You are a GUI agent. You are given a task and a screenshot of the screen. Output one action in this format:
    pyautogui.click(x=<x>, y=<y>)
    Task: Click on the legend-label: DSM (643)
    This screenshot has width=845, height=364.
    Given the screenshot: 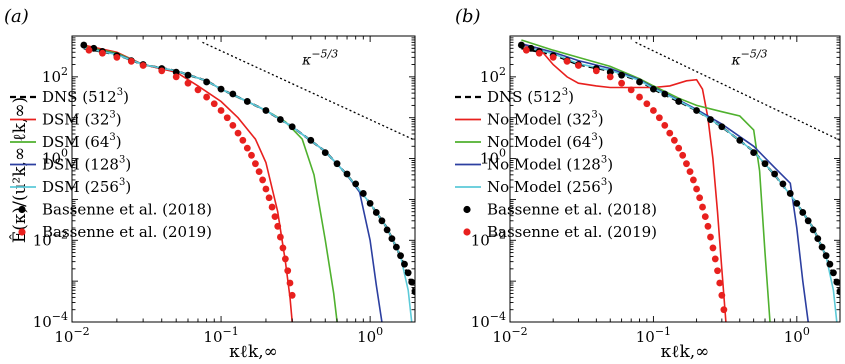 What is the action you would take?
    pyautogui.click(x=82, y=141)
    